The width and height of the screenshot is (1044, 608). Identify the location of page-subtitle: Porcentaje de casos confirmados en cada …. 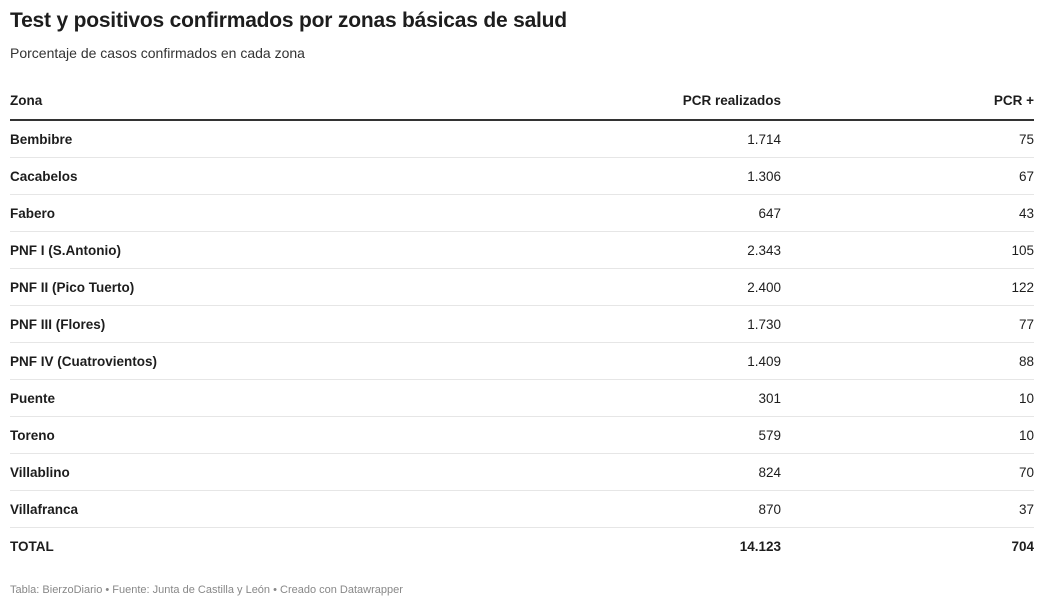
(157, 53).